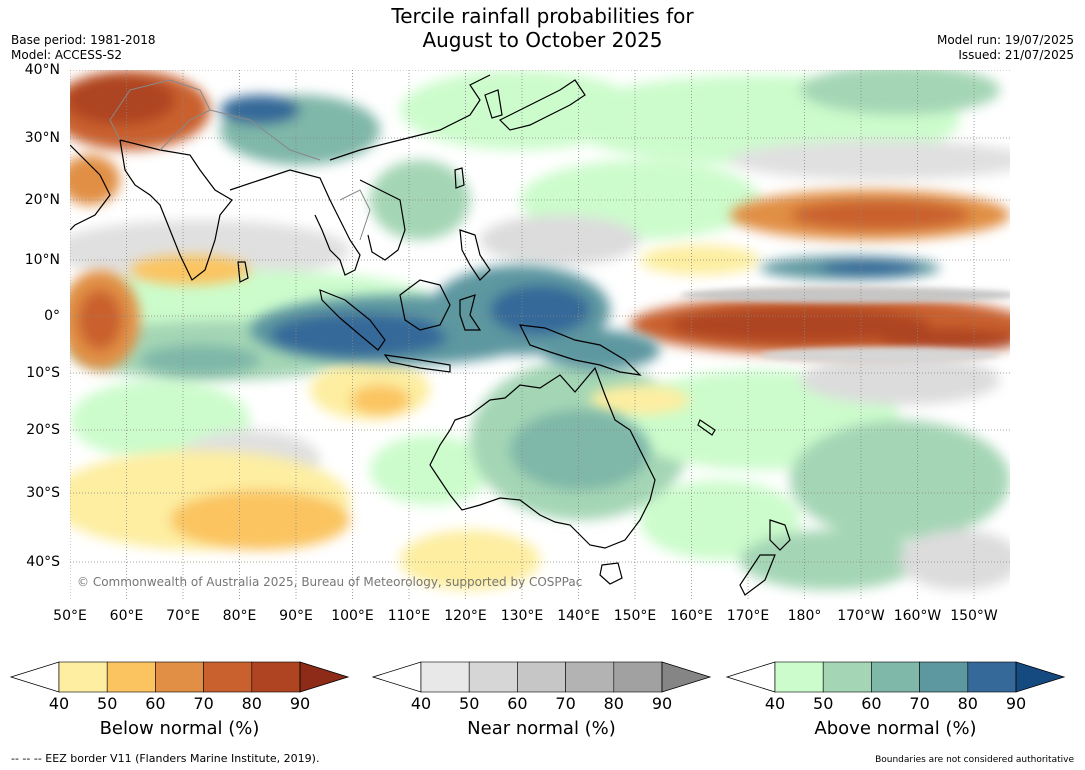 Image resolution: width=1085 pixels, height=770 pixels. I want to click on lon-label: 160°W, so click(917, 616).